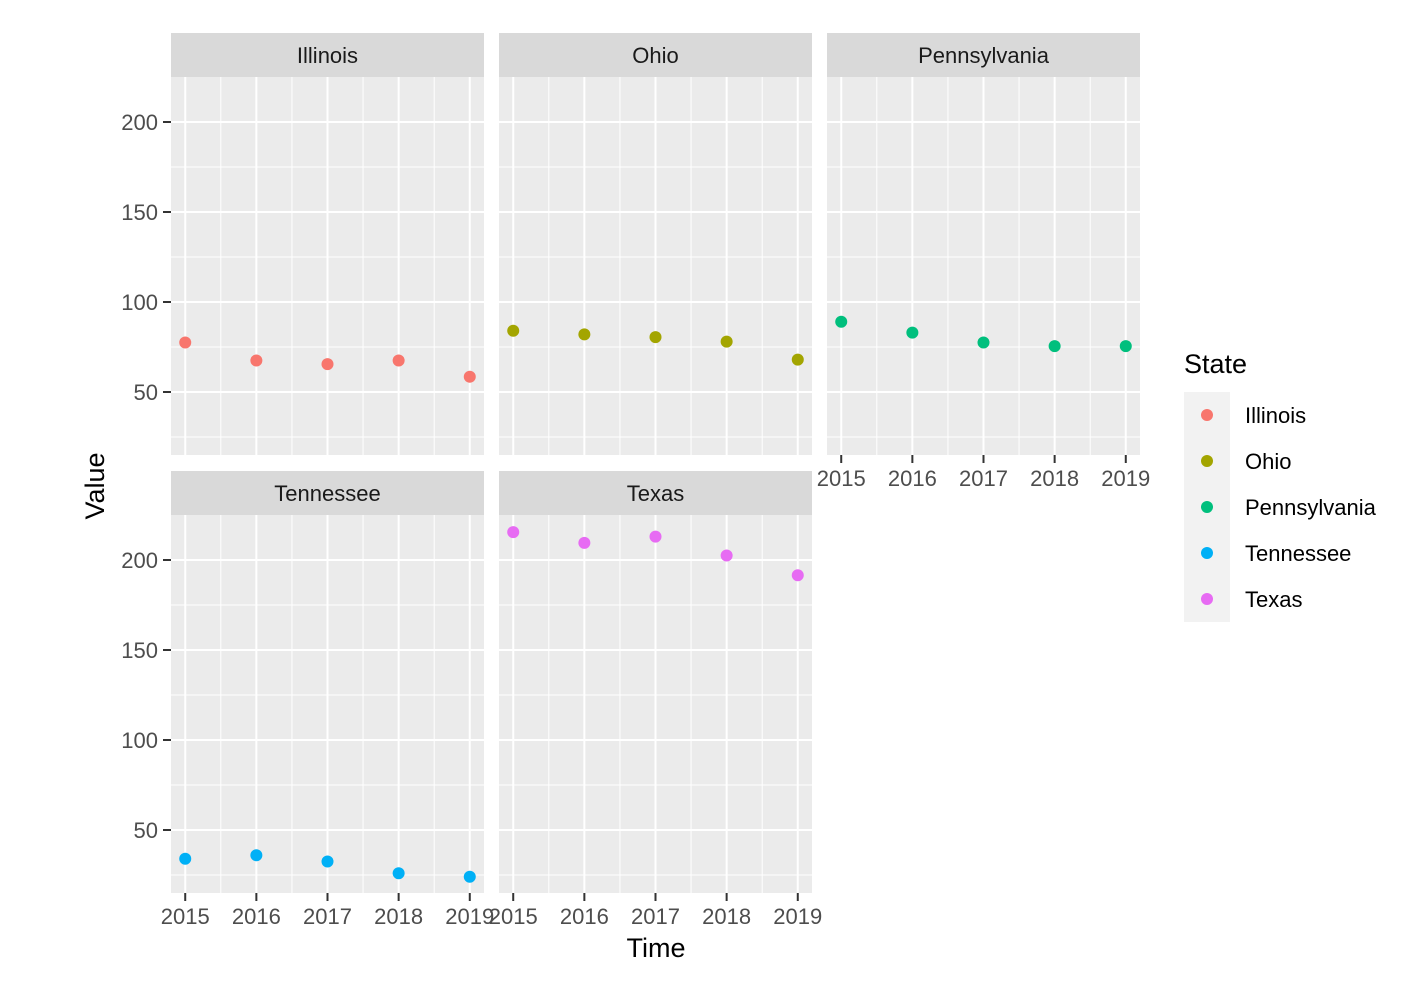 This screenshot has width=1426, height=992. I want to click on data-point-tennessee-2015, so click(185, 858).